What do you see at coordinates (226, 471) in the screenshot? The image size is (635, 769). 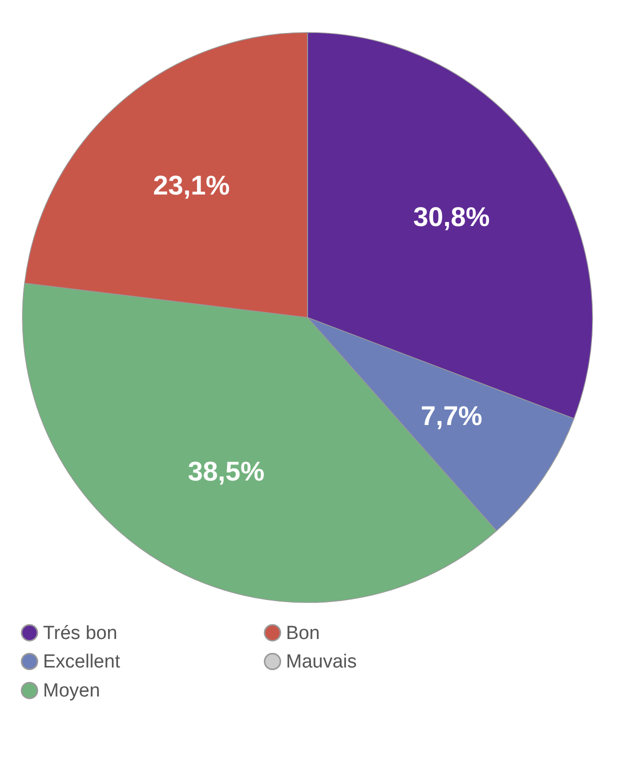 I see `data-label: 38,5%` at bounding box center [226, 471].